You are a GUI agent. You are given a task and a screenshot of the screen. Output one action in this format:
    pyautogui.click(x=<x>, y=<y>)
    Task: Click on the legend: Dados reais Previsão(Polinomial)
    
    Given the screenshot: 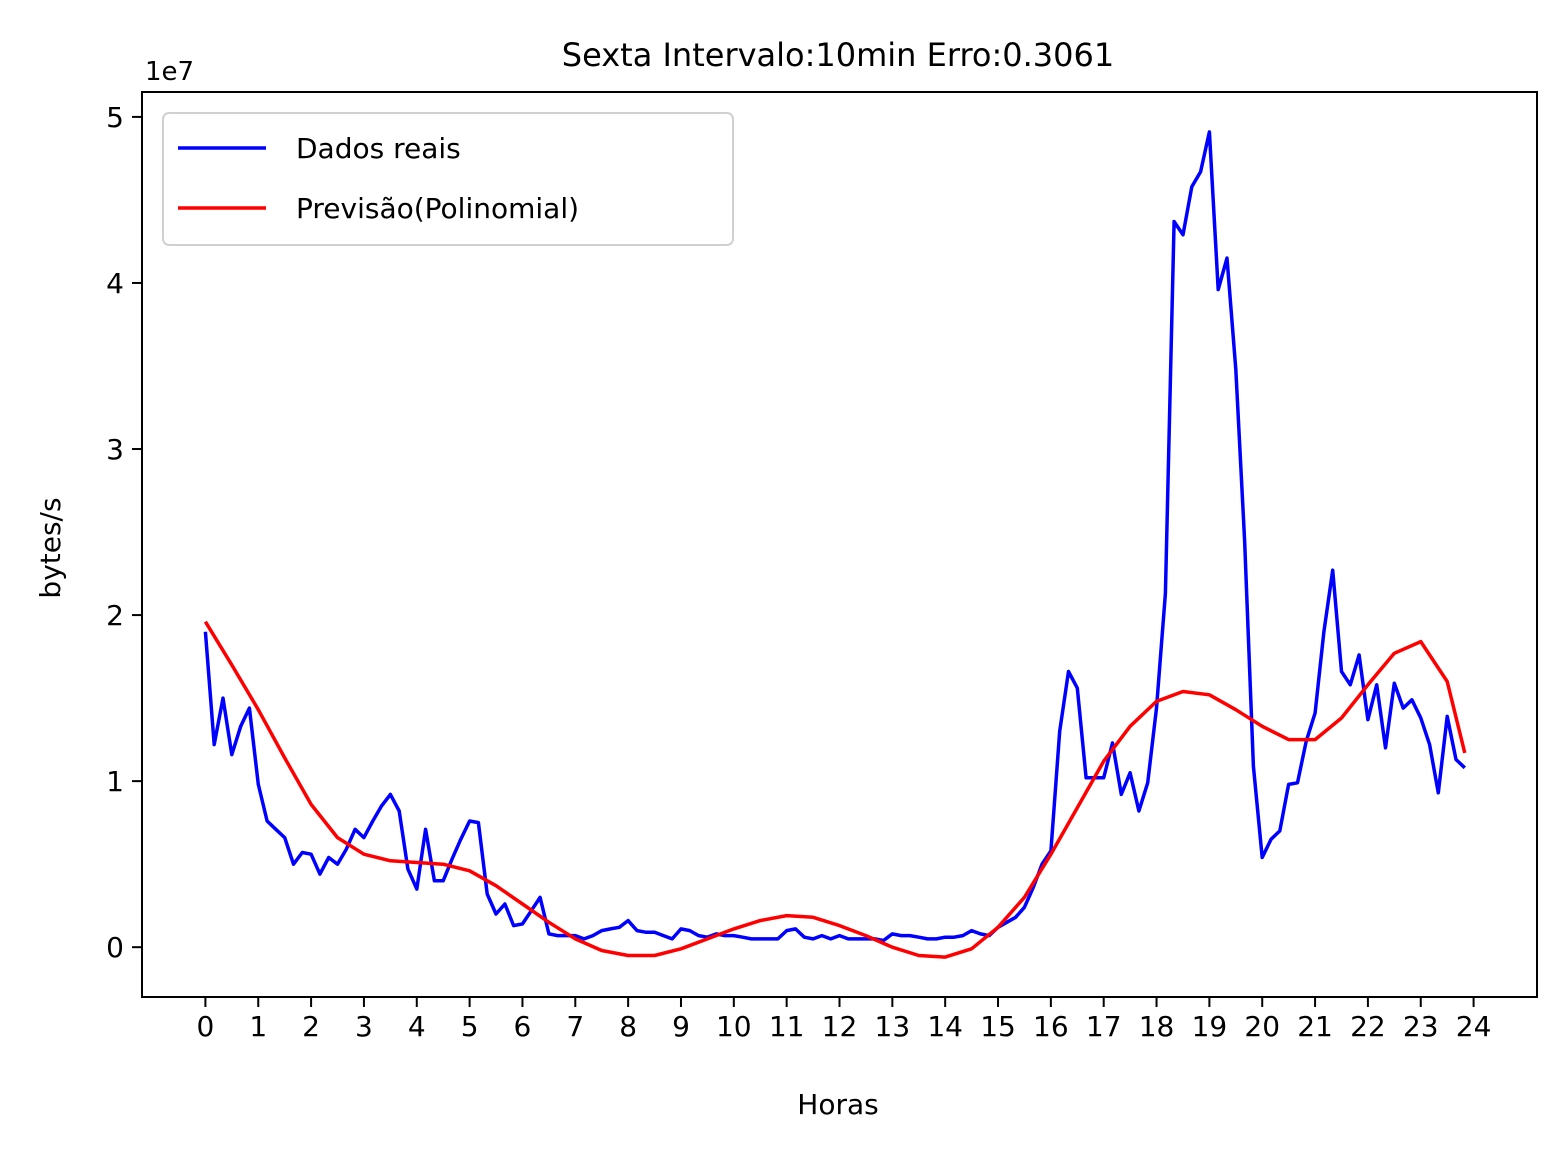 What is the action you would take?
    pyautogui.click(x=448, y=179)
    